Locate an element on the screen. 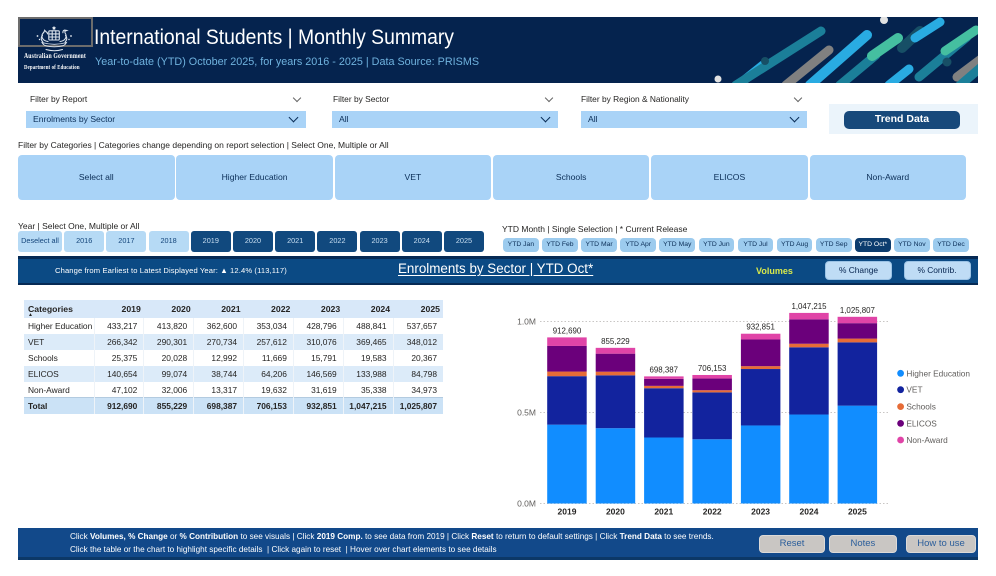 Image resolution: width=996 pixels, height=576 pixels. svg-text: 706,153 is located at coordinates (712, 368).